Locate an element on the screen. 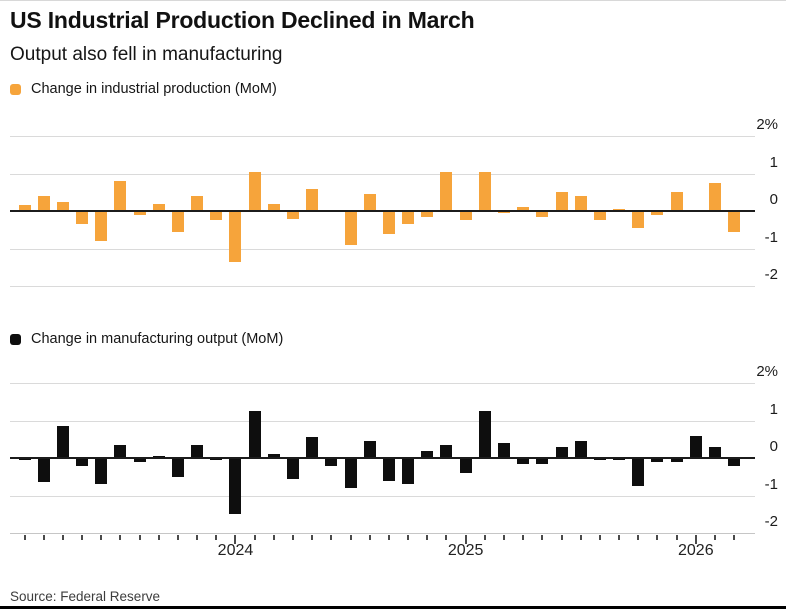 The image size is (786, 609). y-axis-tick-label: -2 is located at coordinates (771, 274).